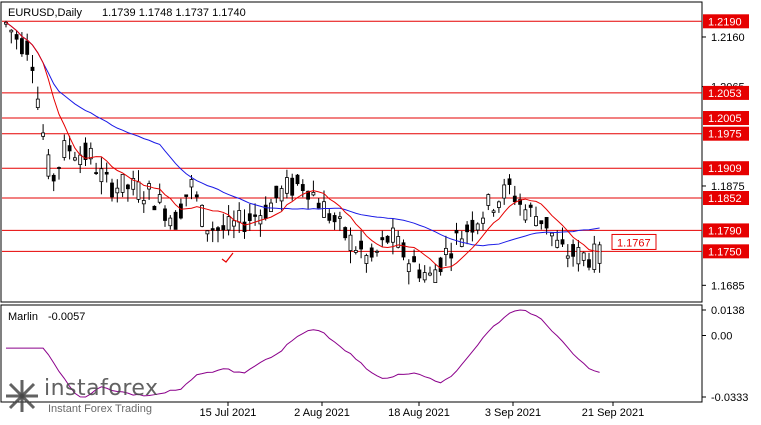 Image resolution: width=761 pixels, height=425 pixels. What do you see at coordinates (725, 119) in the screenshot?
I see `level-label: 1.2005` at bounding box center [725, 119].